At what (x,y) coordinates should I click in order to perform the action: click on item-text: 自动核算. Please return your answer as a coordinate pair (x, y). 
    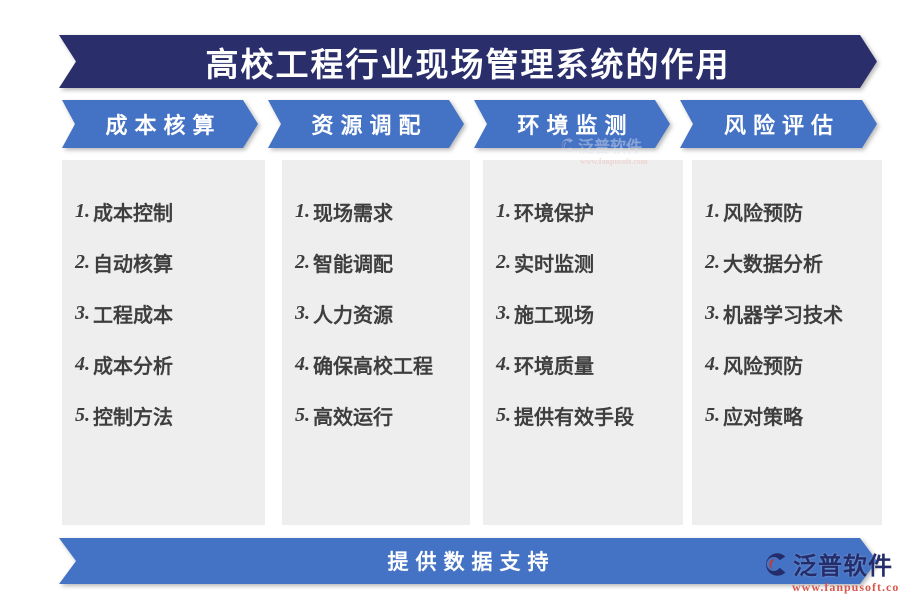
    Looking at the image, I should click on (133, 265).